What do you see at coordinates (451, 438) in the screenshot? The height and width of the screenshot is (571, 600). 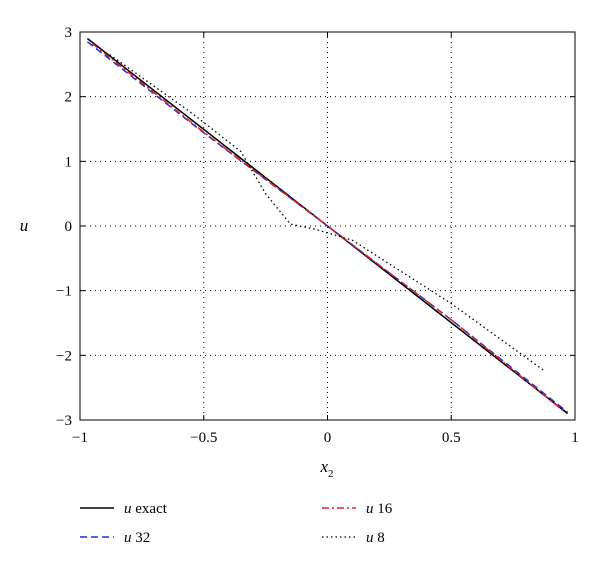 I see `x-tick-label: 0.5` at bounding box center [451, 438].